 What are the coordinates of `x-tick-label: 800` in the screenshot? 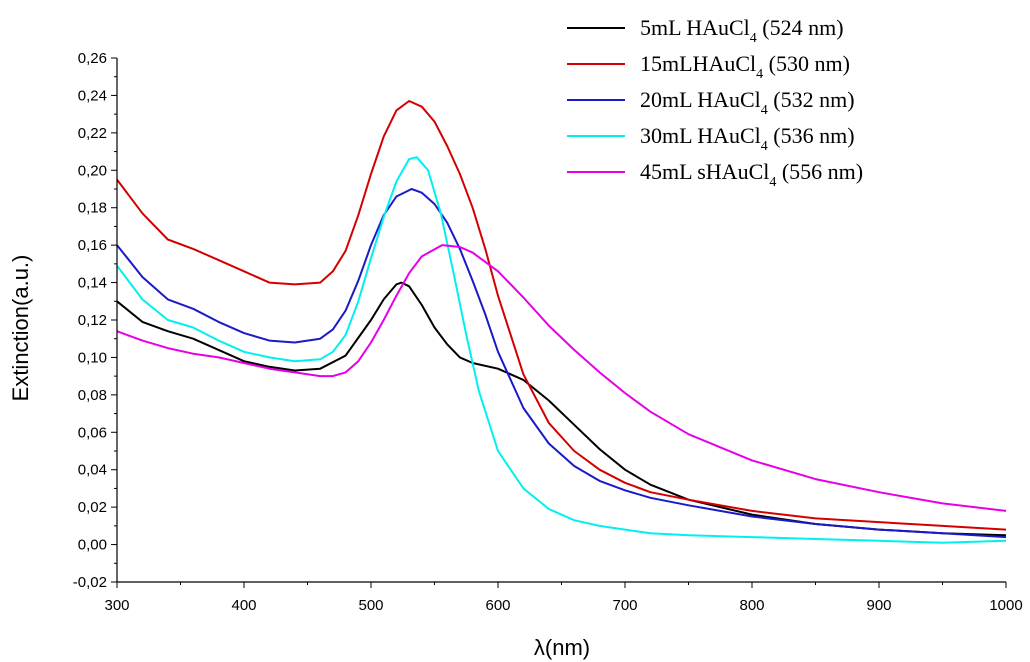 It's located at (751, 605).